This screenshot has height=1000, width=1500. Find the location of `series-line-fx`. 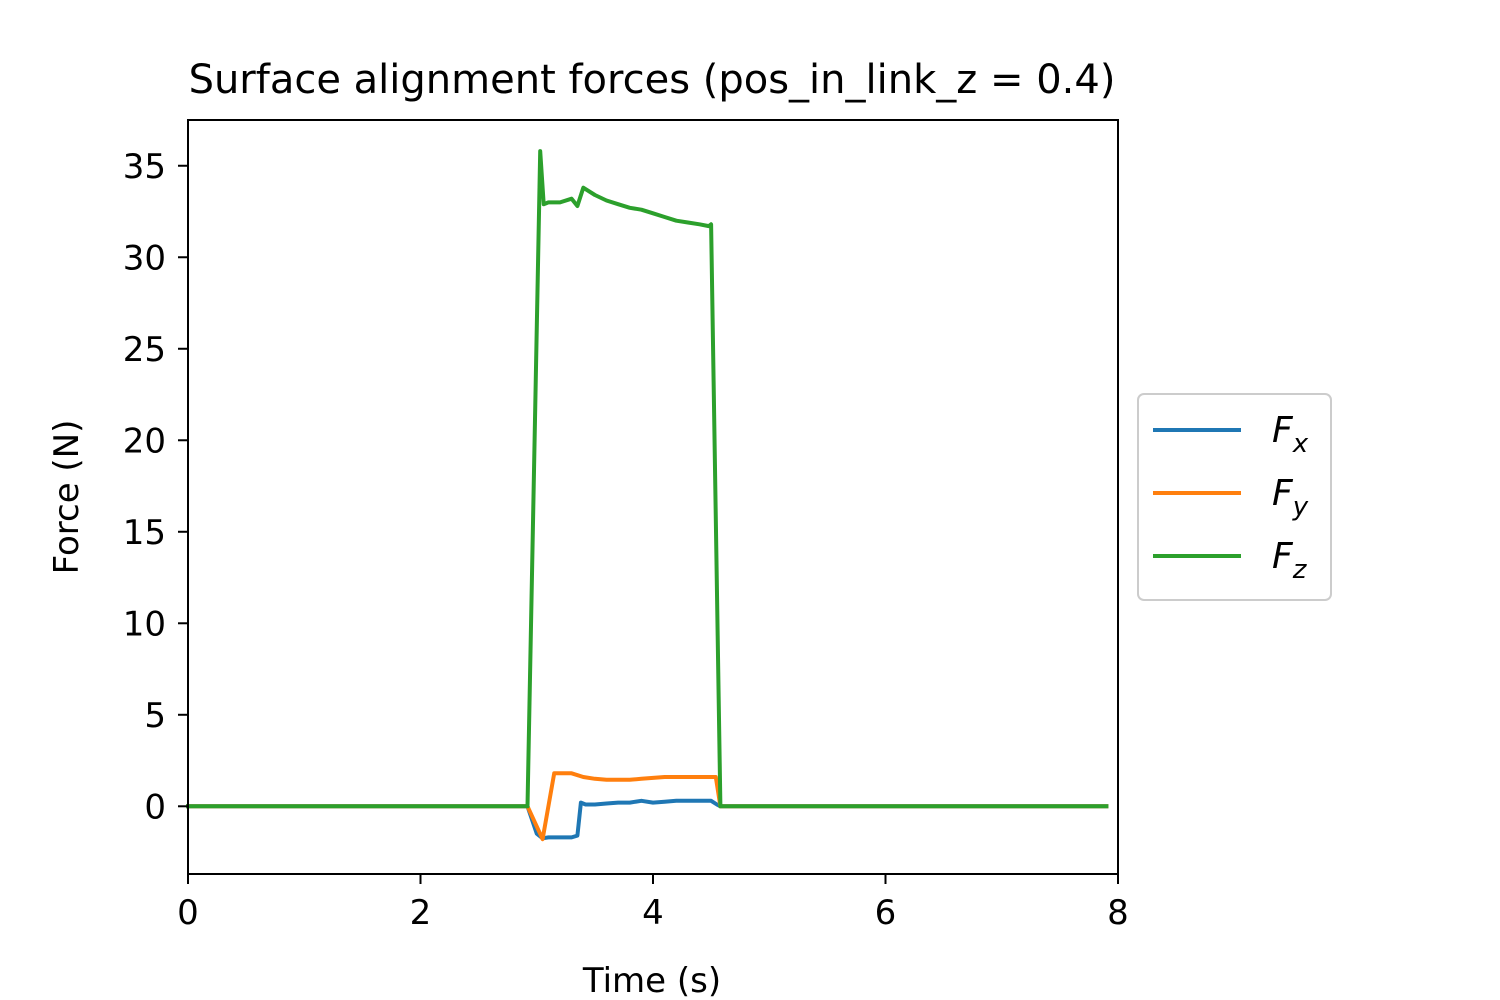

series-line-fx is located at coordinates (647, 819).